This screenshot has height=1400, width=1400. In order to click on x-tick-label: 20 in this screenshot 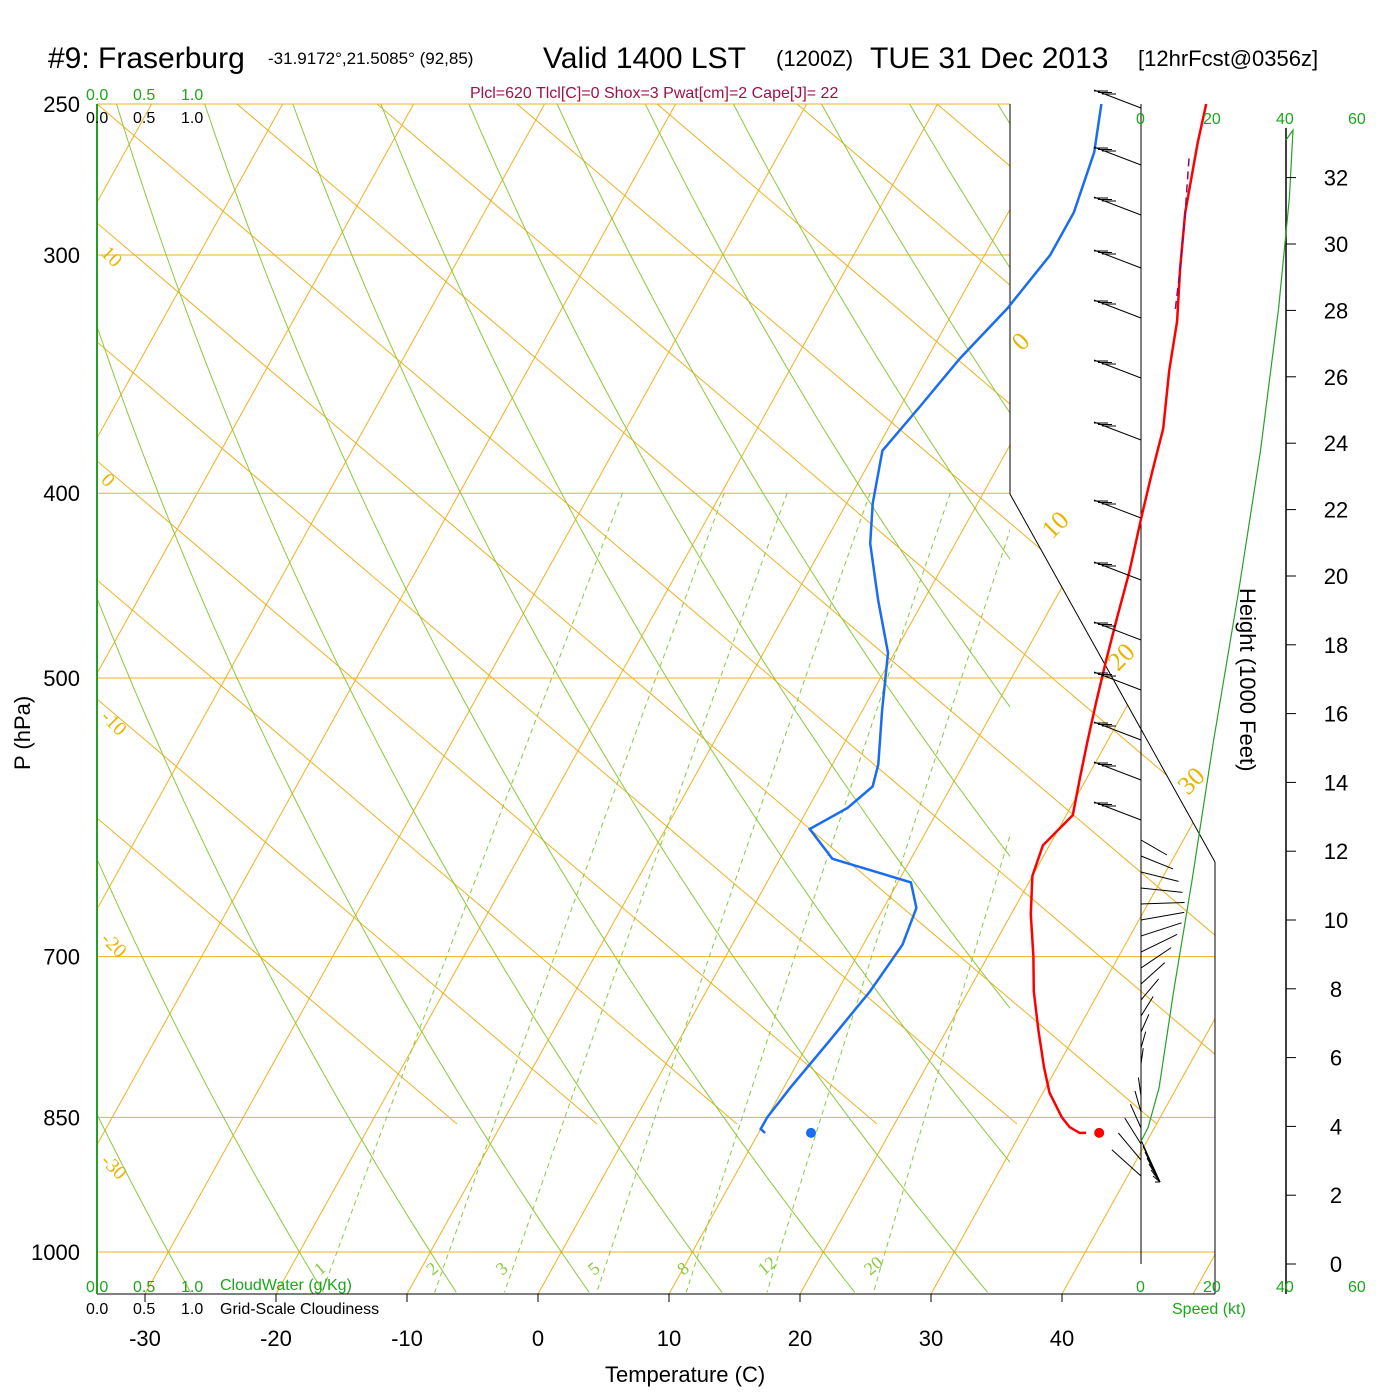, I will do `click(800, 1338)`.